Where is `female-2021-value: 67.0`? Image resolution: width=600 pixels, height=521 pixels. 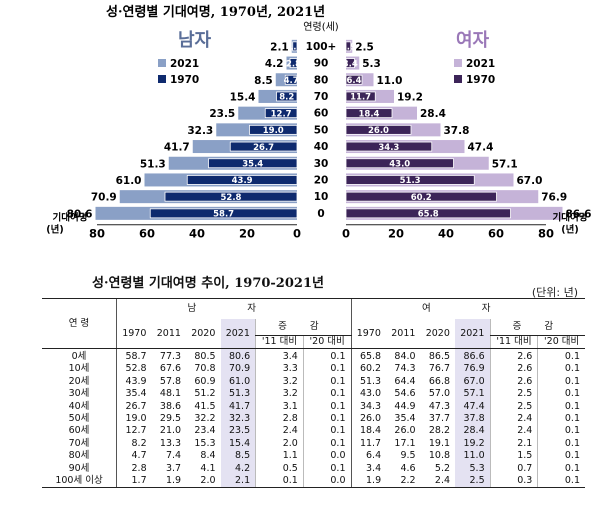
female-2021-value: 67.0 is located at coordinates (530, 181).